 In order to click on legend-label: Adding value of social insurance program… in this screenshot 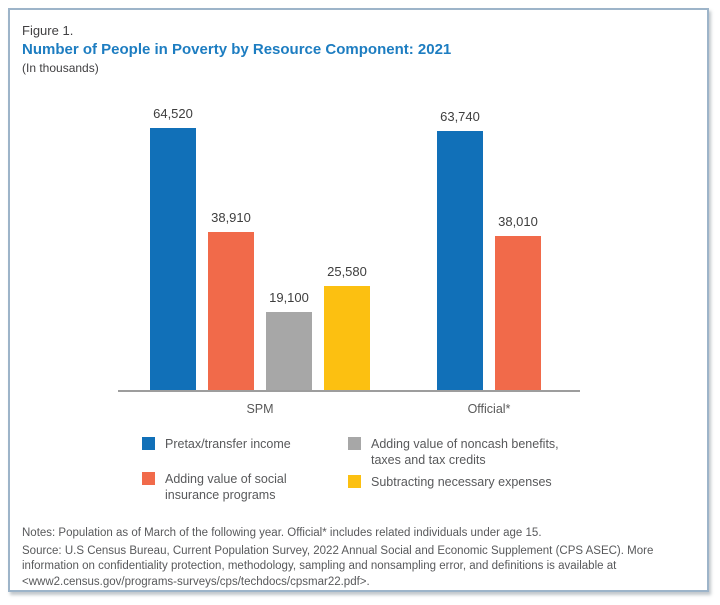, I will do `click(226, 487)`.